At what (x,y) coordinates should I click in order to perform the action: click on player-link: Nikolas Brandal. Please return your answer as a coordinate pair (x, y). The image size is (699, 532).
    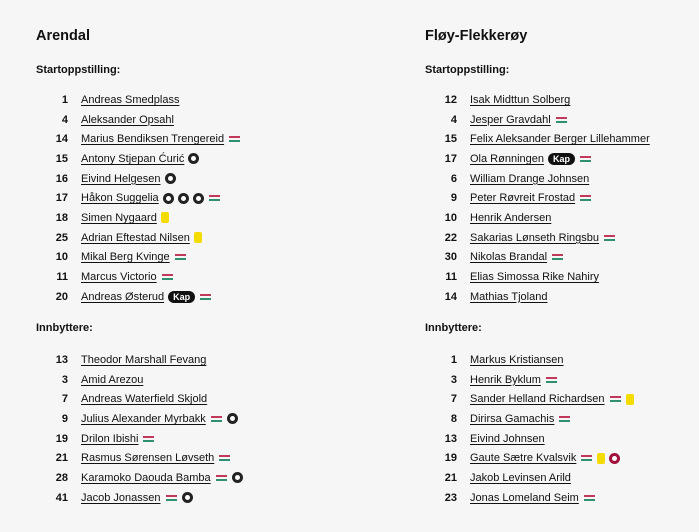
    Looking at the image, I should click on (509, 257).